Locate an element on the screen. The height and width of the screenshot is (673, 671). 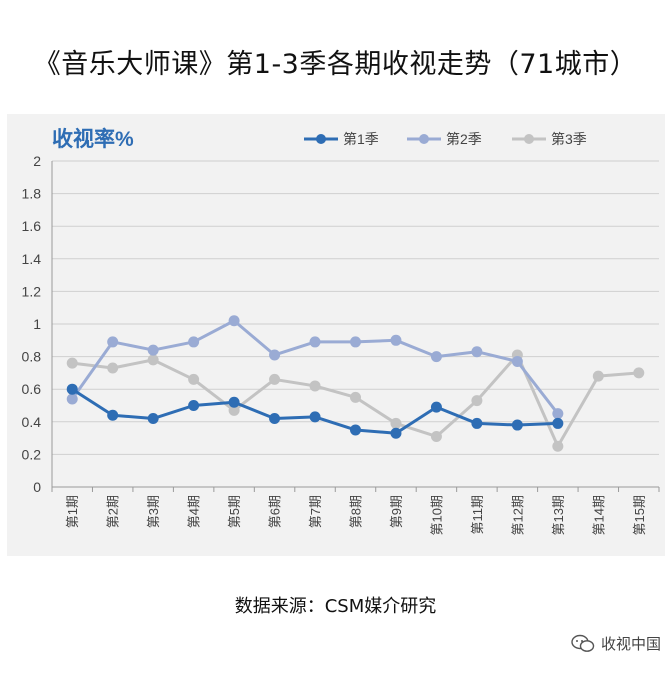
legend-label: 第3季 is located at coordinates (569, 139).